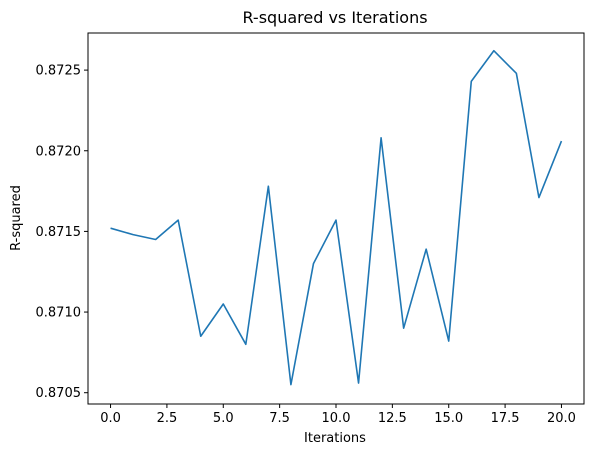 The height and width of the screenshot is (455, 593). I want to click on y-axis-label: R-squared, so click(16, 218).